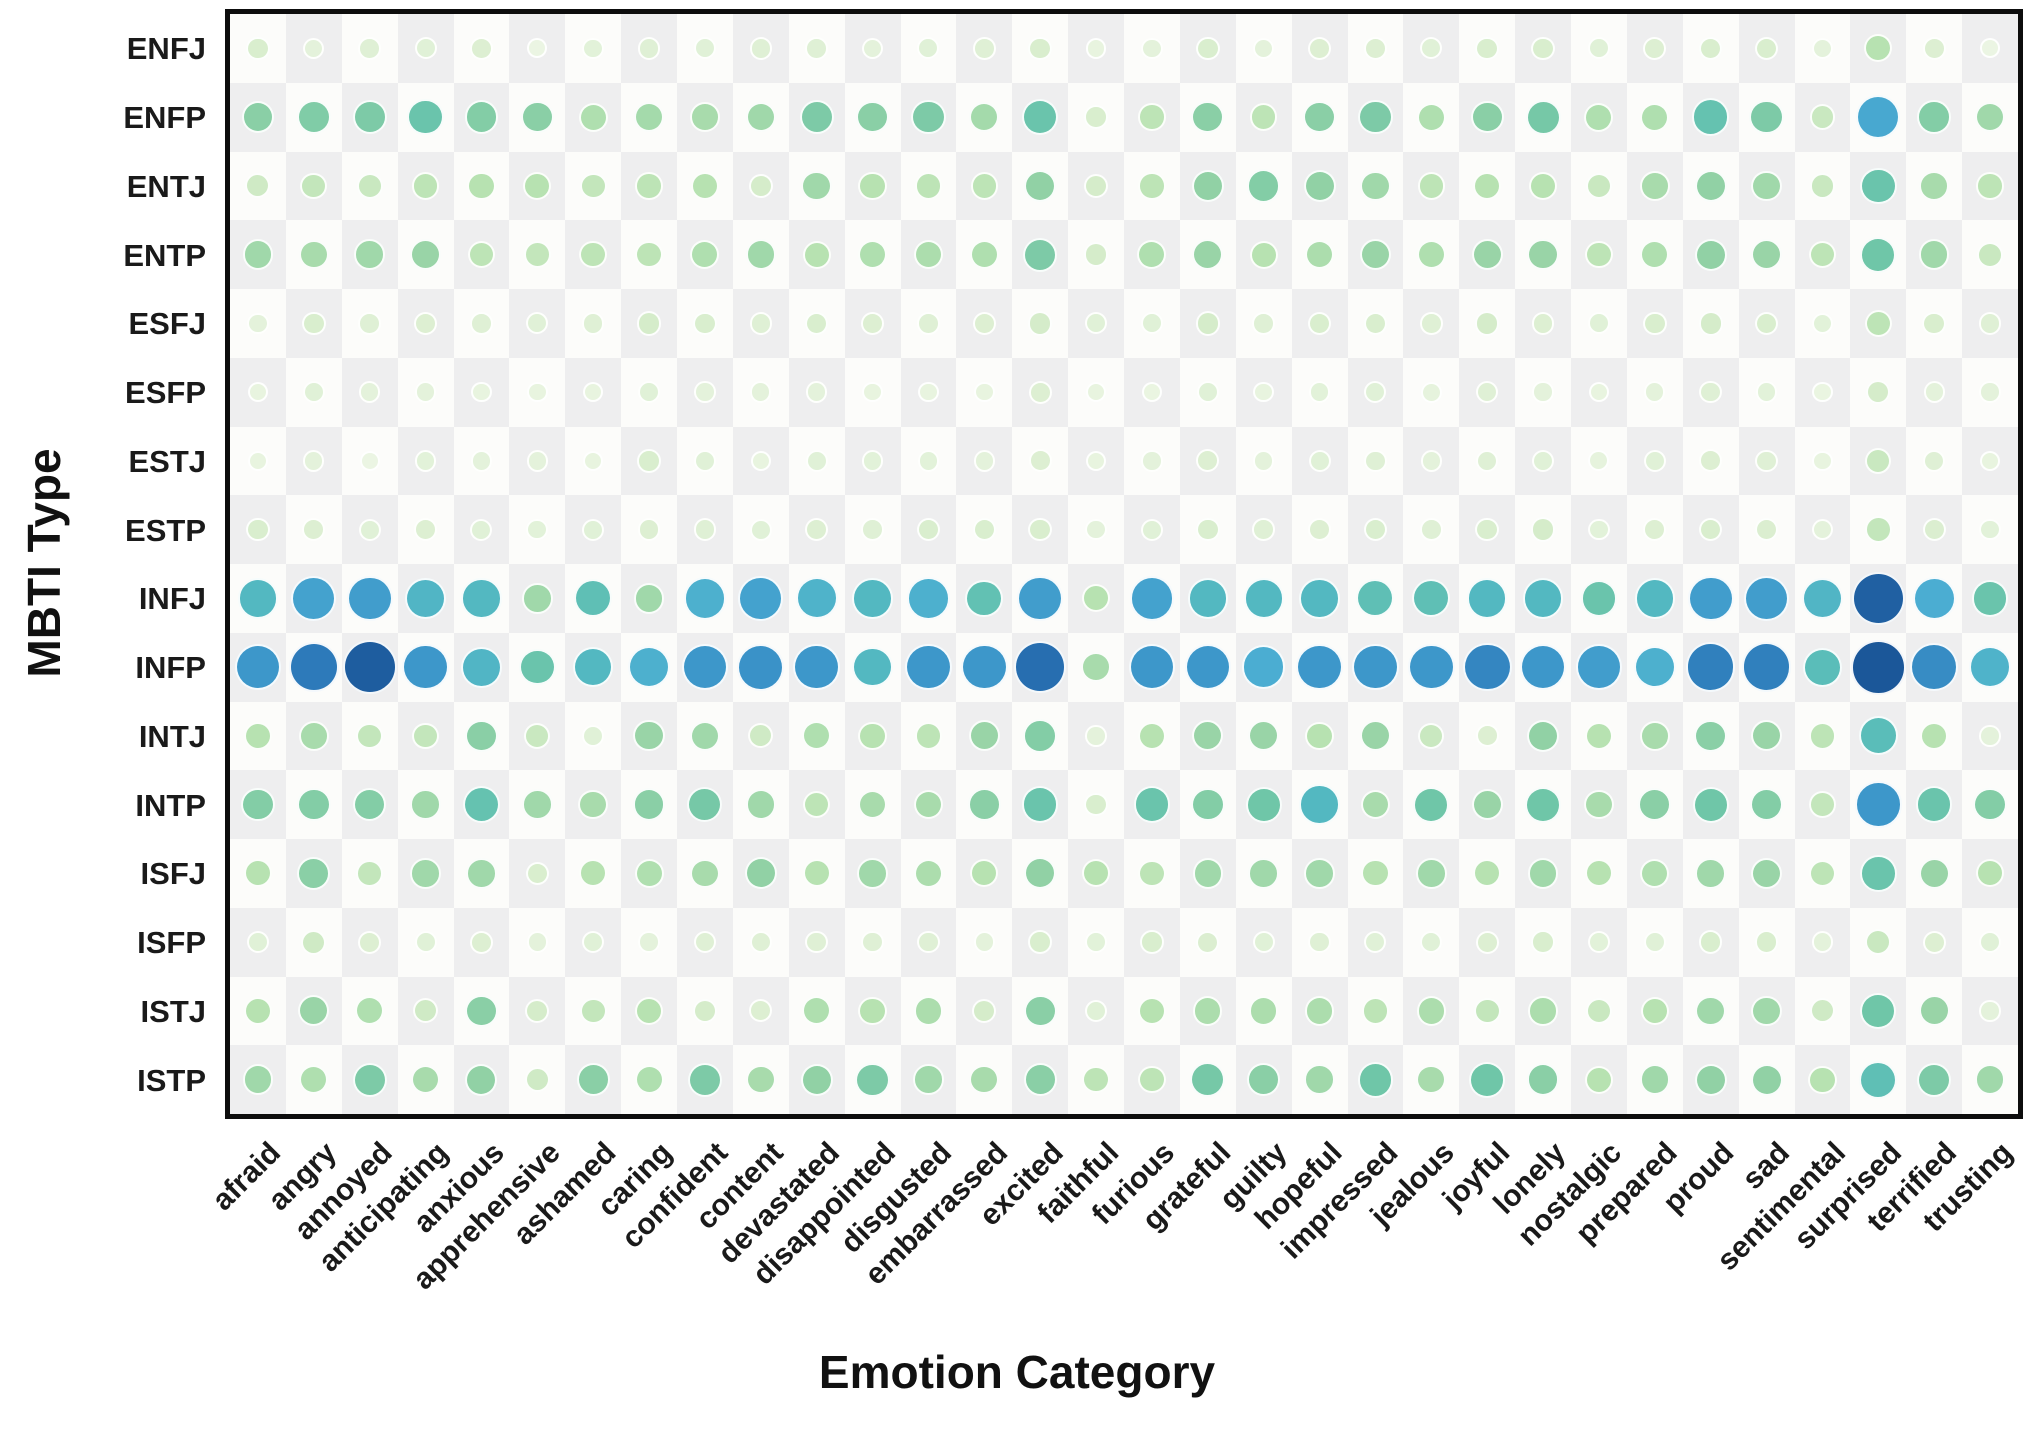 The width and height of the screenshot is (2034, 1431). What do you see at coordinates (872, 323) in the screenshot?
I see `data-dot-ESFJ-disappointed` at bounding box center [872, 323].